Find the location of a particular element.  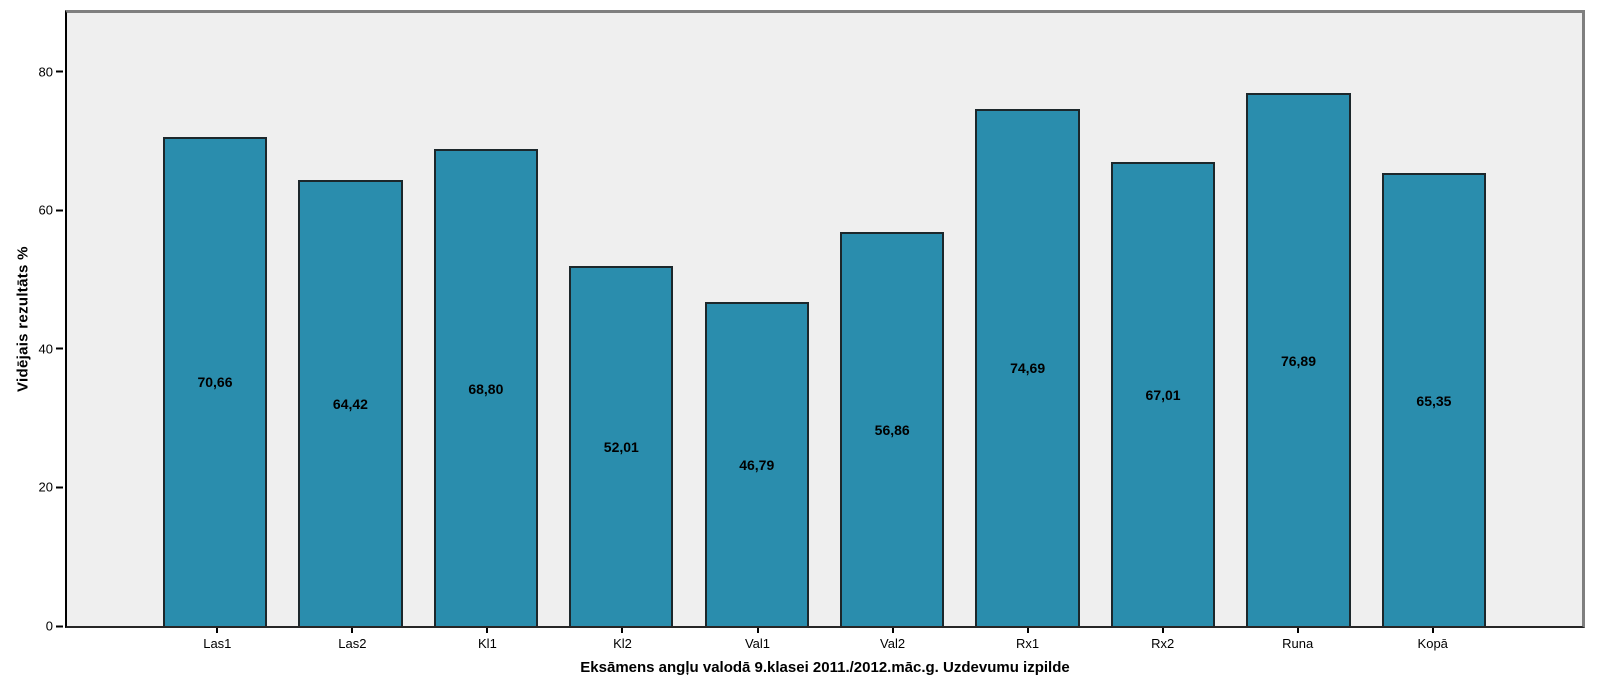

y-axis-ticks: 0 20 40 60 80 is located at coordinates (31, 323).